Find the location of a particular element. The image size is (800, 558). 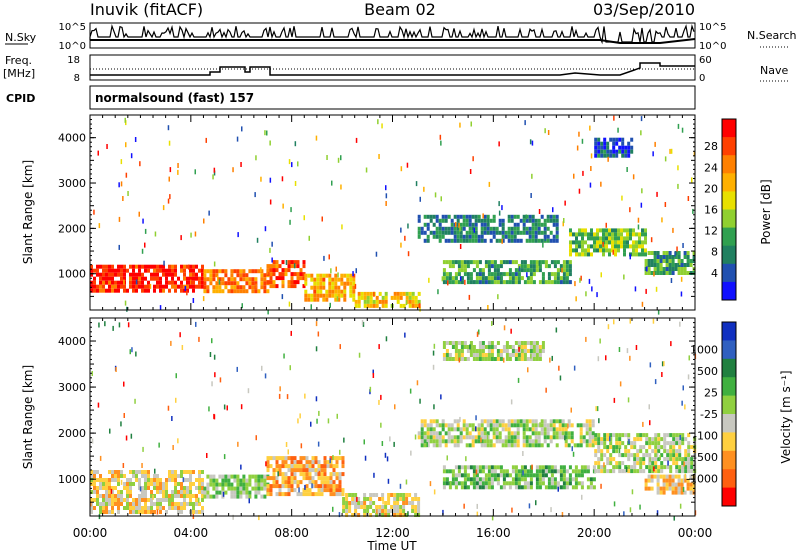

freq-trace is located at coordinates (392, 69).